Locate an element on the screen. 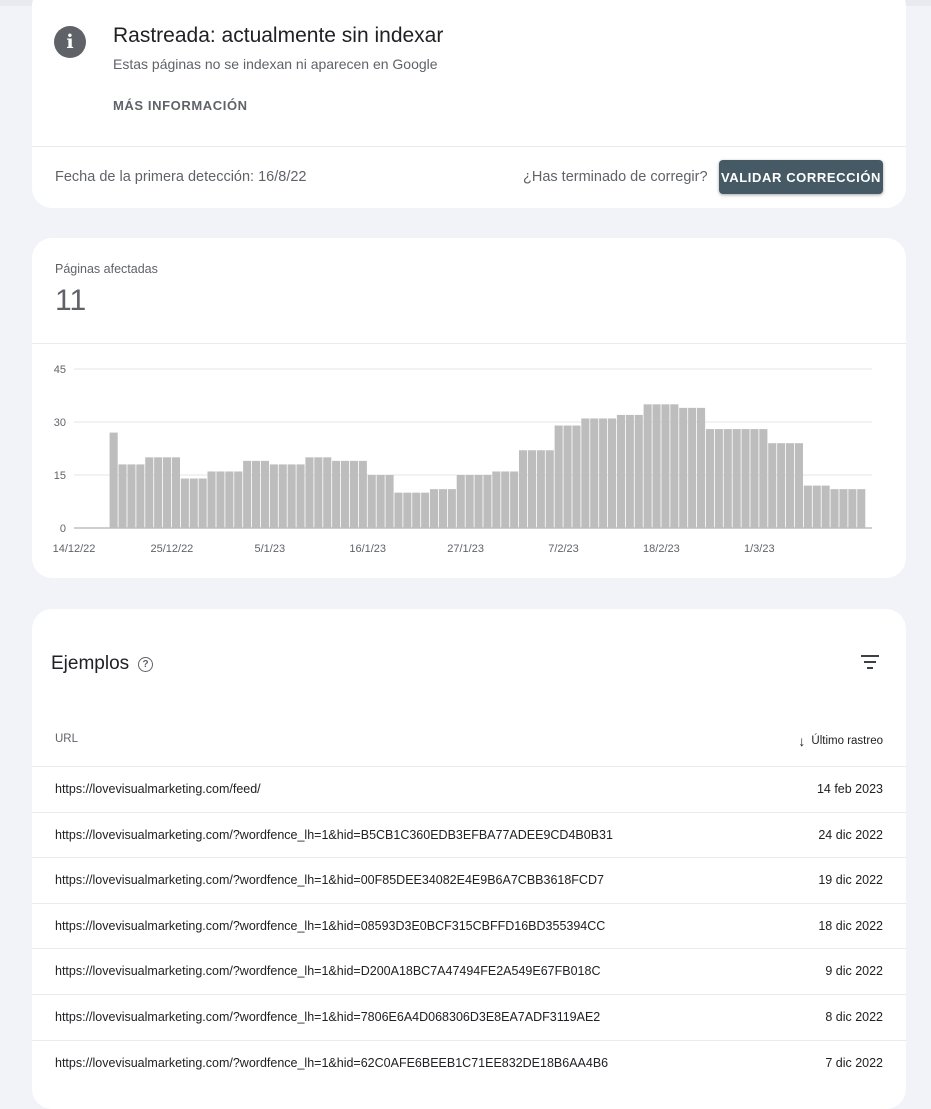 Image resolution: width=931 pixels, height=1109 pixels. examples-title: Ejemplos is located at coordinates (90, 663).